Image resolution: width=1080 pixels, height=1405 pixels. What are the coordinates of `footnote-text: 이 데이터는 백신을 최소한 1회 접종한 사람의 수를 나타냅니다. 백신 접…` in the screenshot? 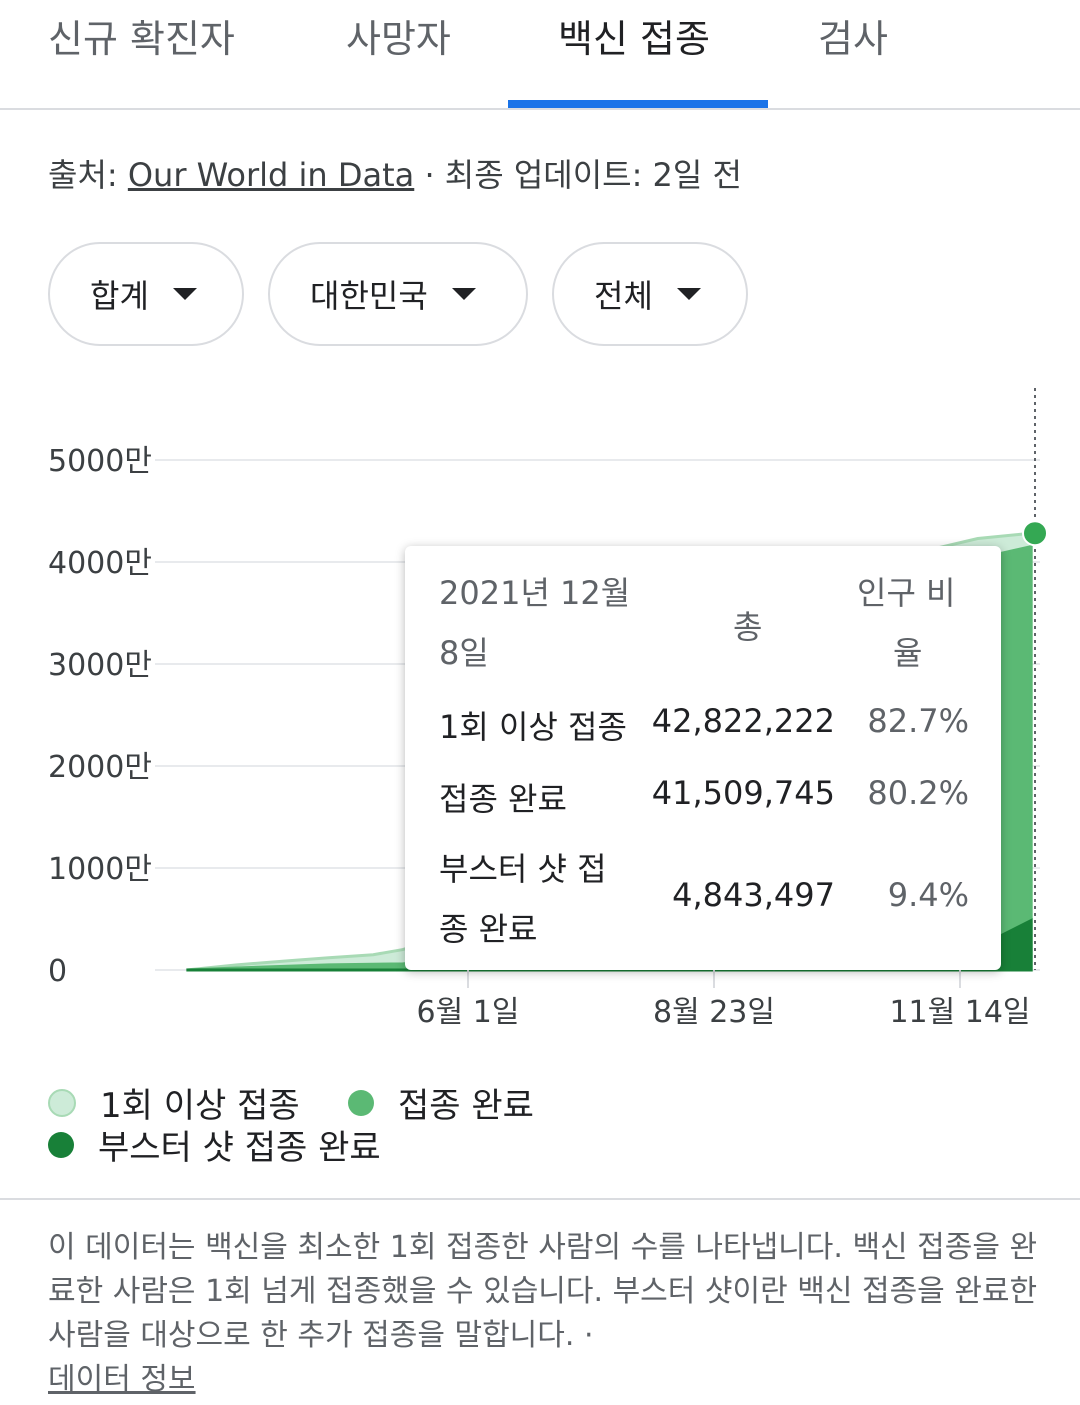 It's located at (543, 1291).